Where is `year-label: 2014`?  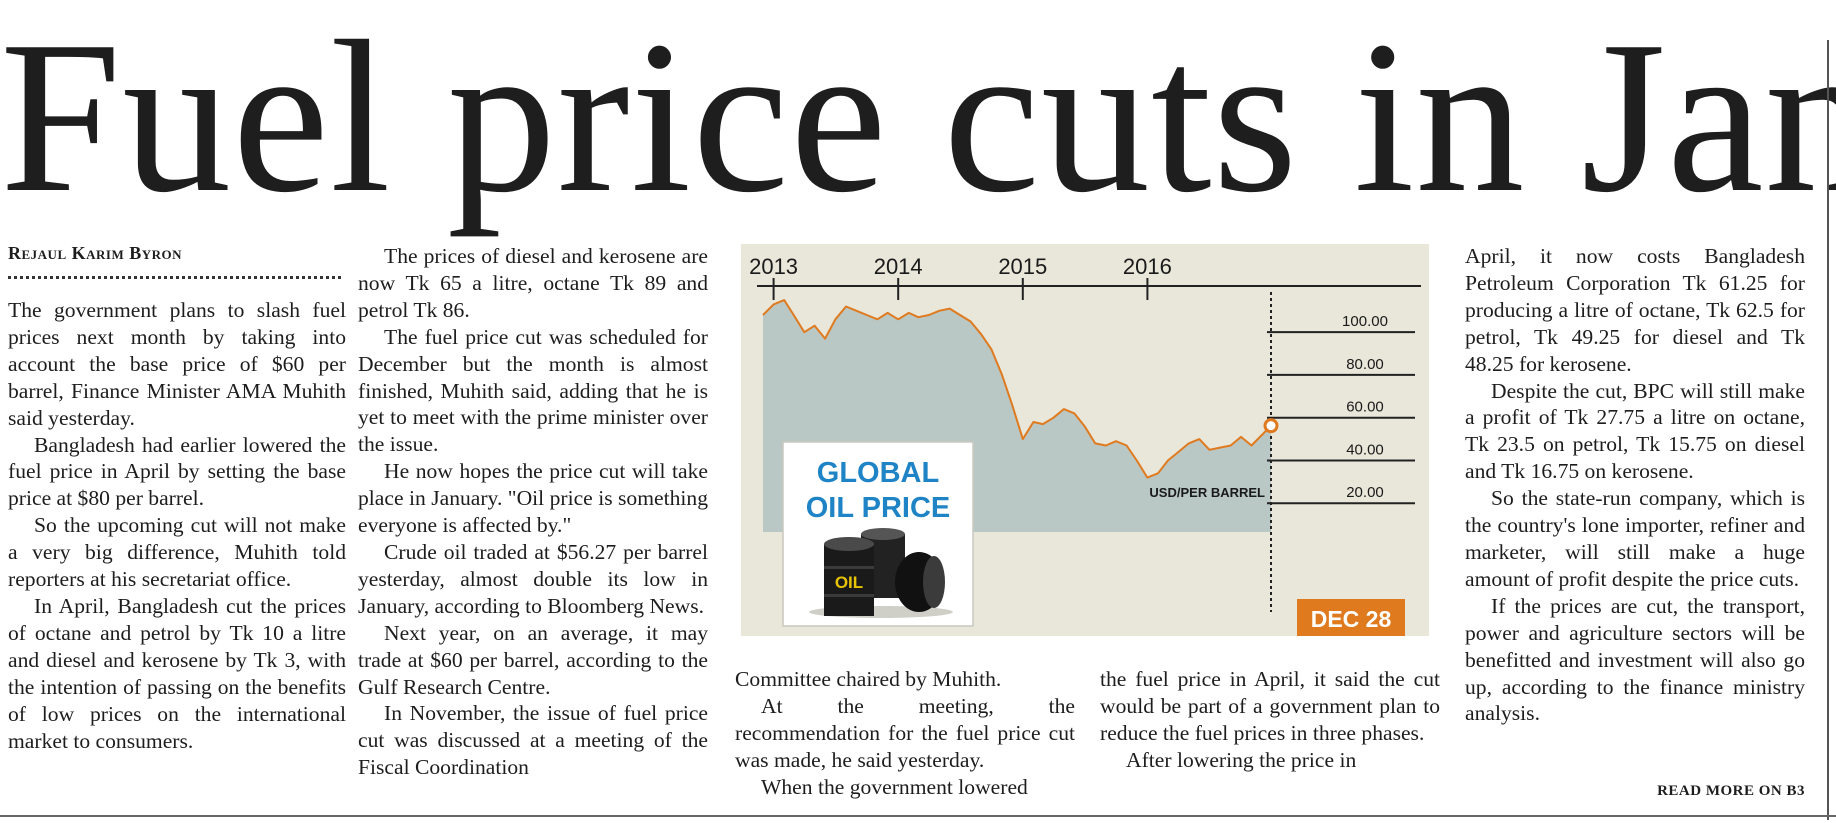 year-label: 2014 is located at coordinates (898, 266).